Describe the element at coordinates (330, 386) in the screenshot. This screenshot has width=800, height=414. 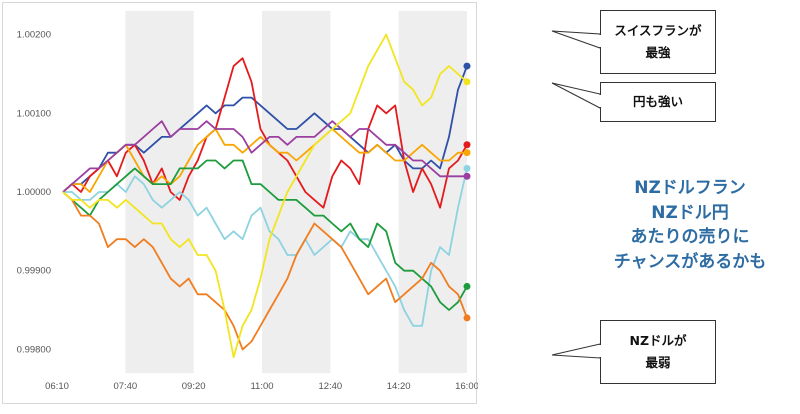
I see `x-tick-label: 12:40` at that location.